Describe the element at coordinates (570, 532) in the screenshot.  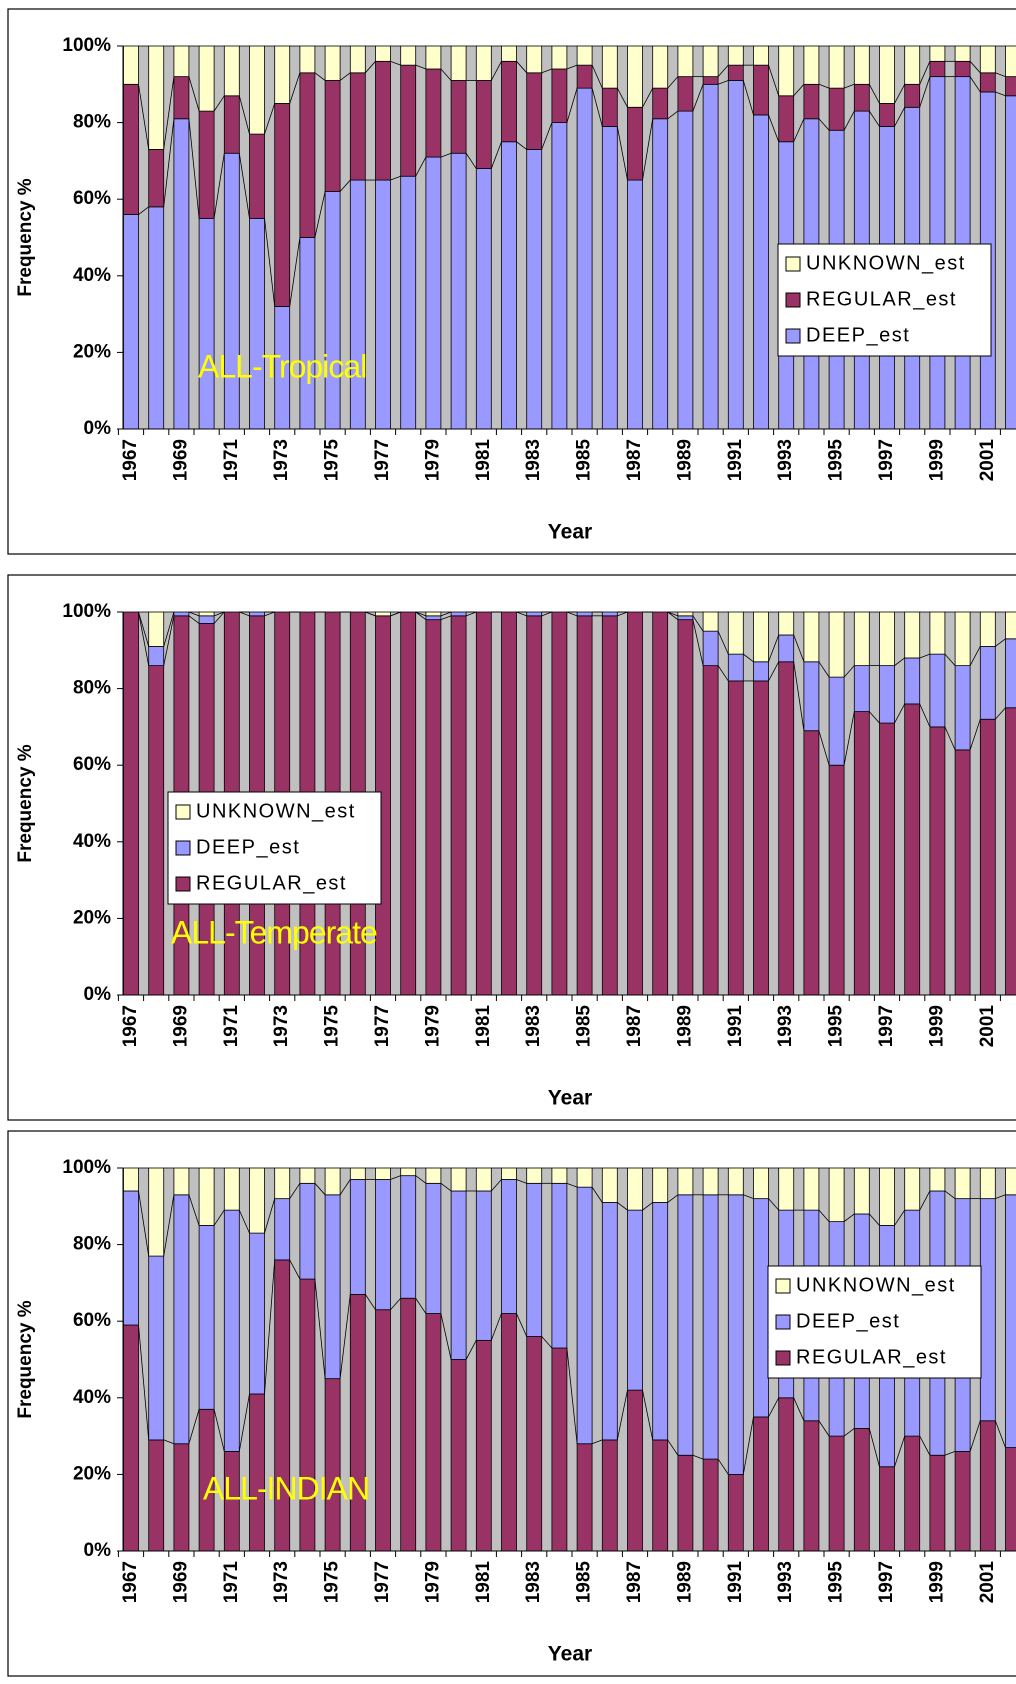
I see `x-axis-title: Year` at that location.